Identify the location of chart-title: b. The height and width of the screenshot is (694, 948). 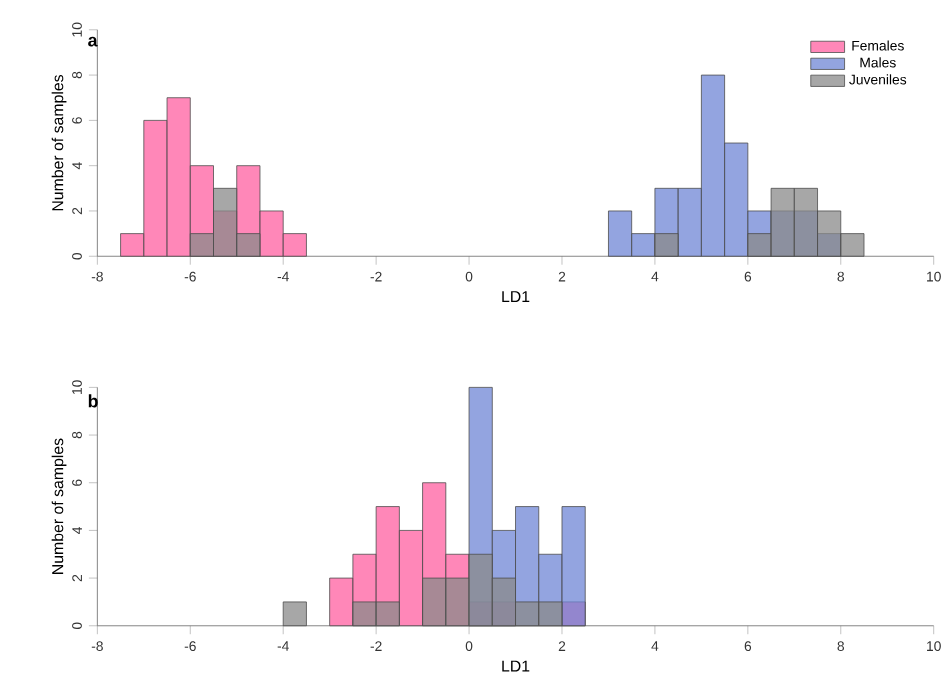
(93, 401).